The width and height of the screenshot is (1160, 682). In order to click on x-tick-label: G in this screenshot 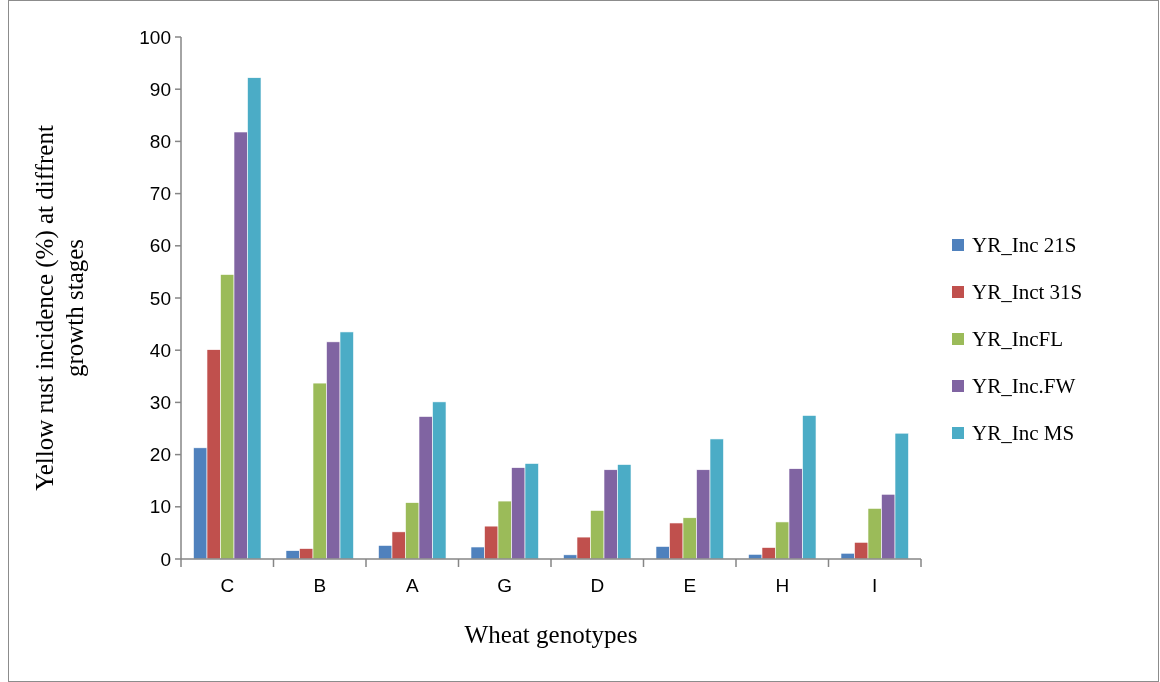, I will do `click(505, 585)`.